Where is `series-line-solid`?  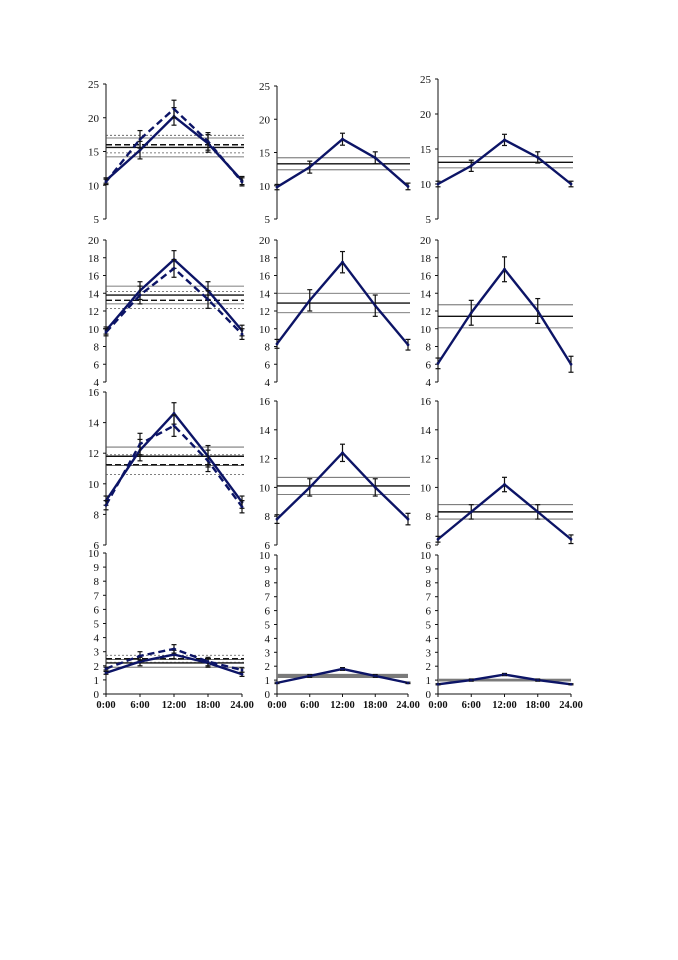 series-line-solid is located at coordinates (174, 148).